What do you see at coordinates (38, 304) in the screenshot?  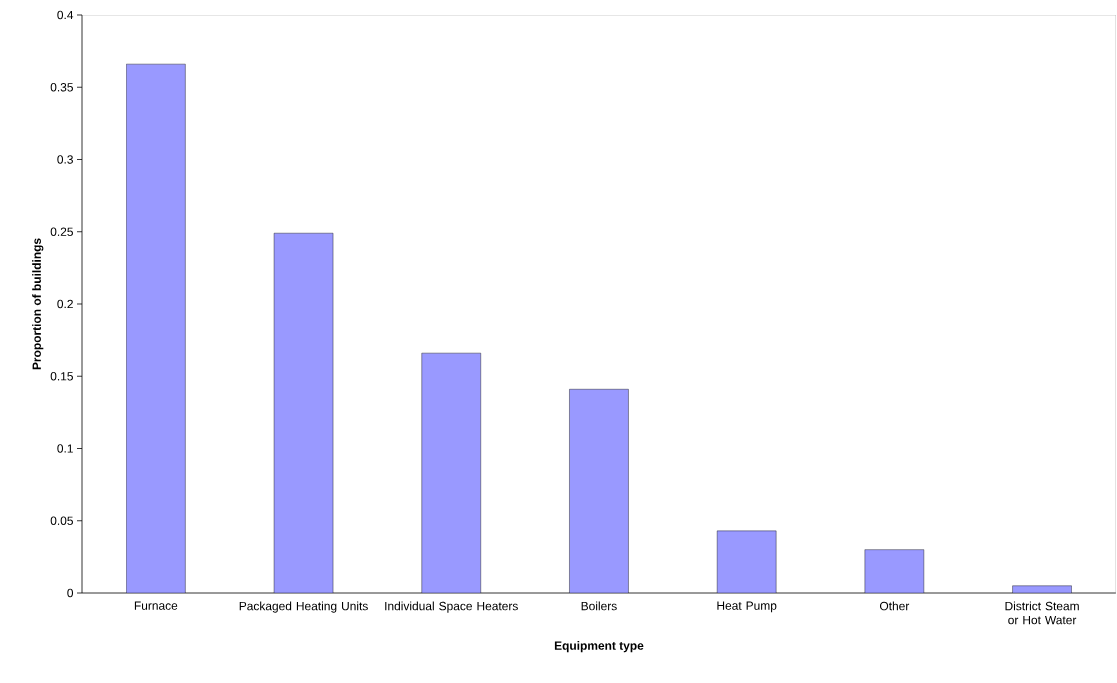 I see `y-axis-title: Proportion of buildings` at bounding box center [38, 304].